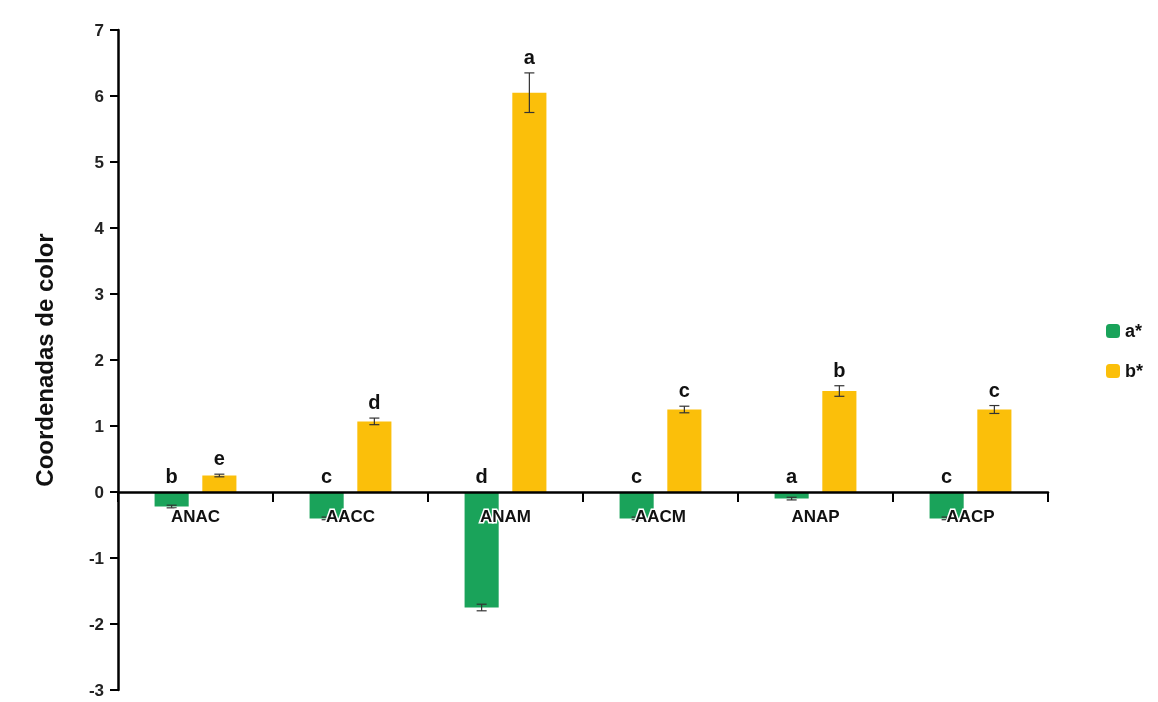 The height and width of the screenshot is (702, 1158). I want to click on y-tick-label: 0, so click(99, 492).